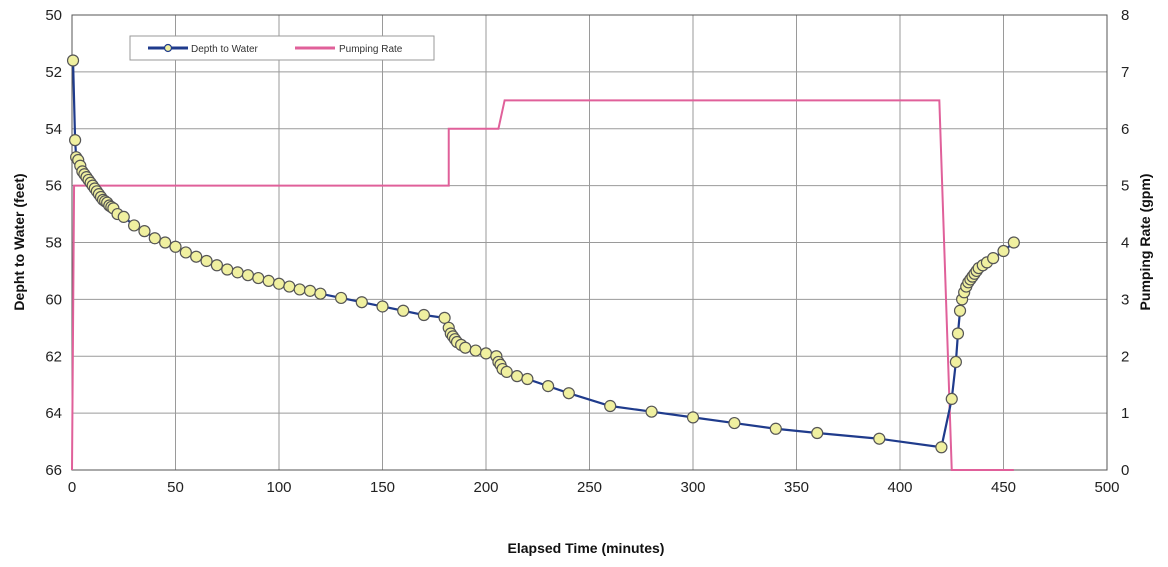 The image size is (1168, 567). I want to click on y-left-tick-label: 52, so click(53, 72).